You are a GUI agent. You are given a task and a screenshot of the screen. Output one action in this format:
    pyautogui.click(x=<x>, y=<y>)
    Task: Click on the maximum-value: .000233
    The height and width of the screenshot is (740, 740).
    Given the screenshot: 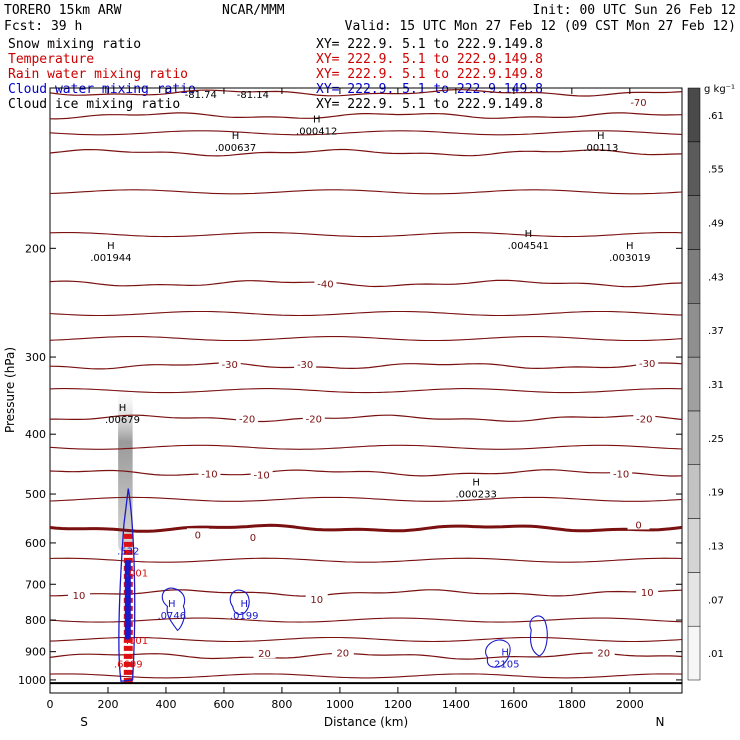 What is the action you would take?
    pyautogui.click(x=475, y=494)
    